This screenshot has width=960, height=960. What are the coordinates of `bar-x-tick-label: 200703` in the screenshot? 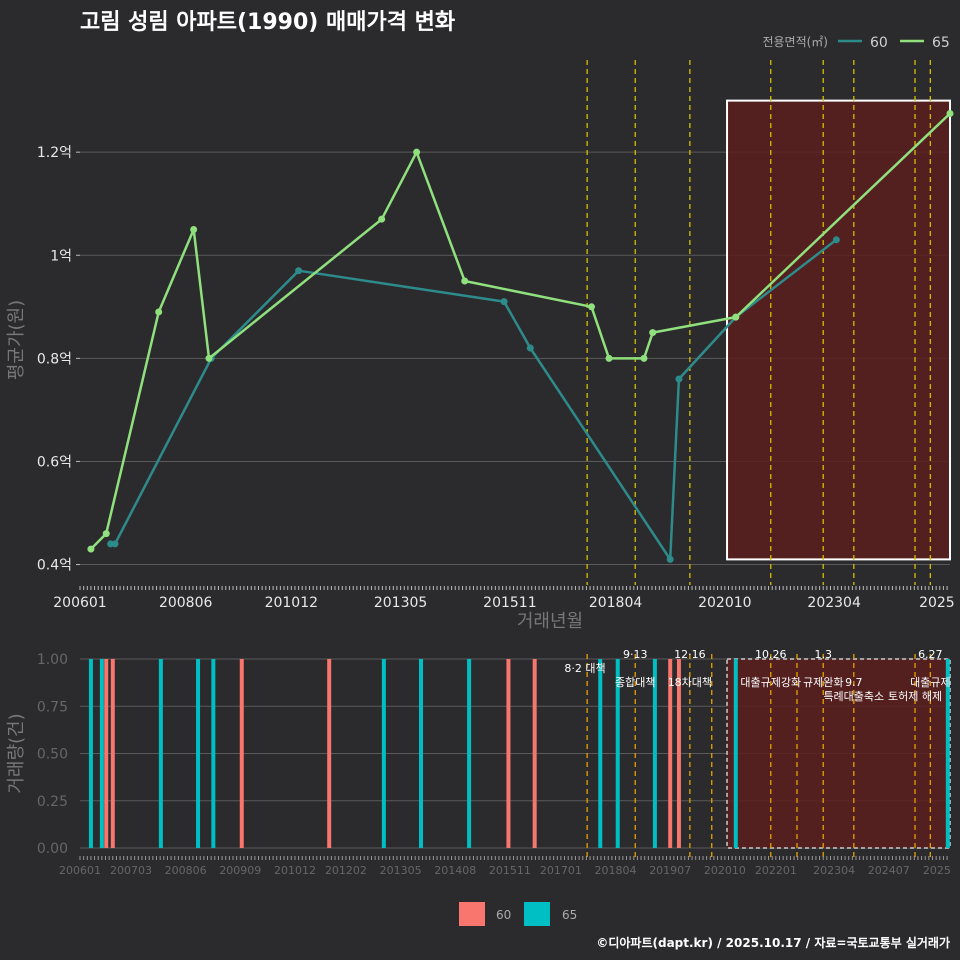 It's located at (131, 870).